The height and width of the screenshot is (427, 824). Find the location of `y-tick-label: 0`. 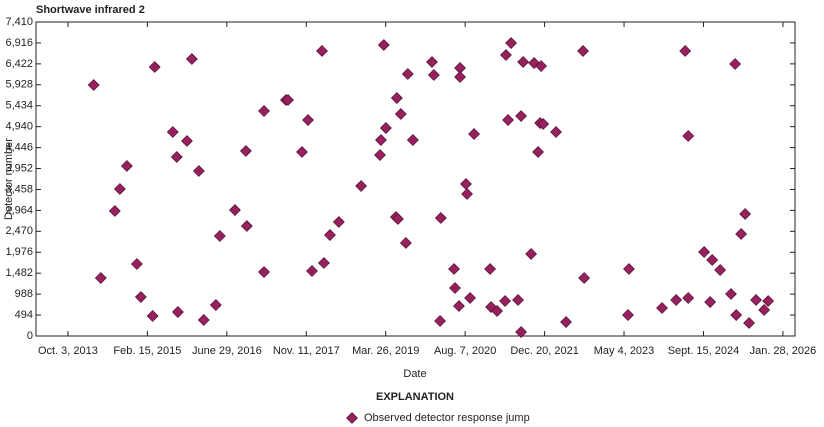

y-tick-label: 0 is located at coordinates (30, 336).